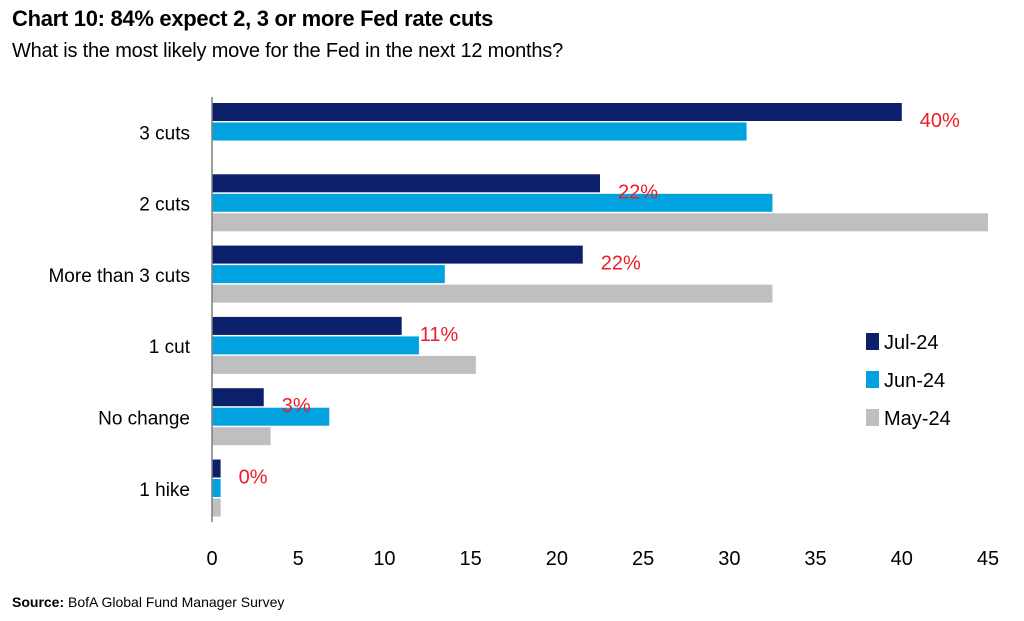  Describe the element at coordinates (815, 559) in the screenshot. I see `x-tick-35: 35` at that location.